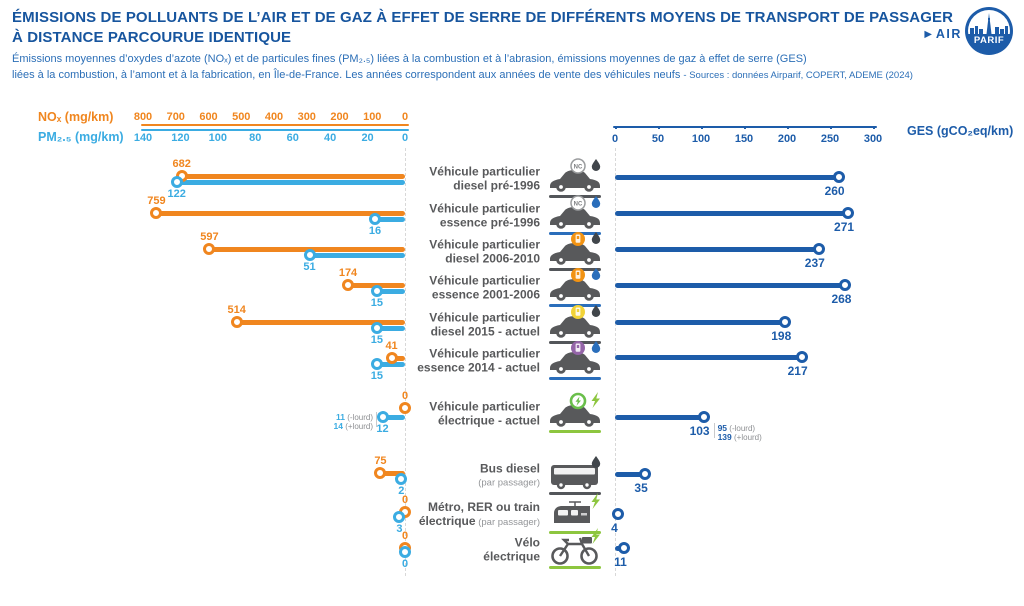  What do you see at coordinates (744, 139) in the screenshot?
I see `ges-tick: 150` at bounding box center [744, 139].